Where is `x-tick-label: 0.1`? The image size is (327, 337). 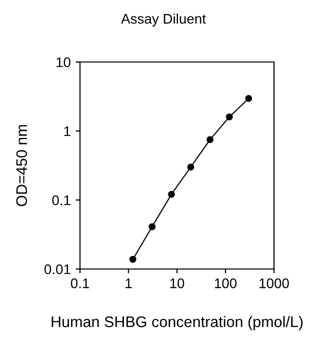
x-tick-label: 0.1 is located at coordinates (79, 283).